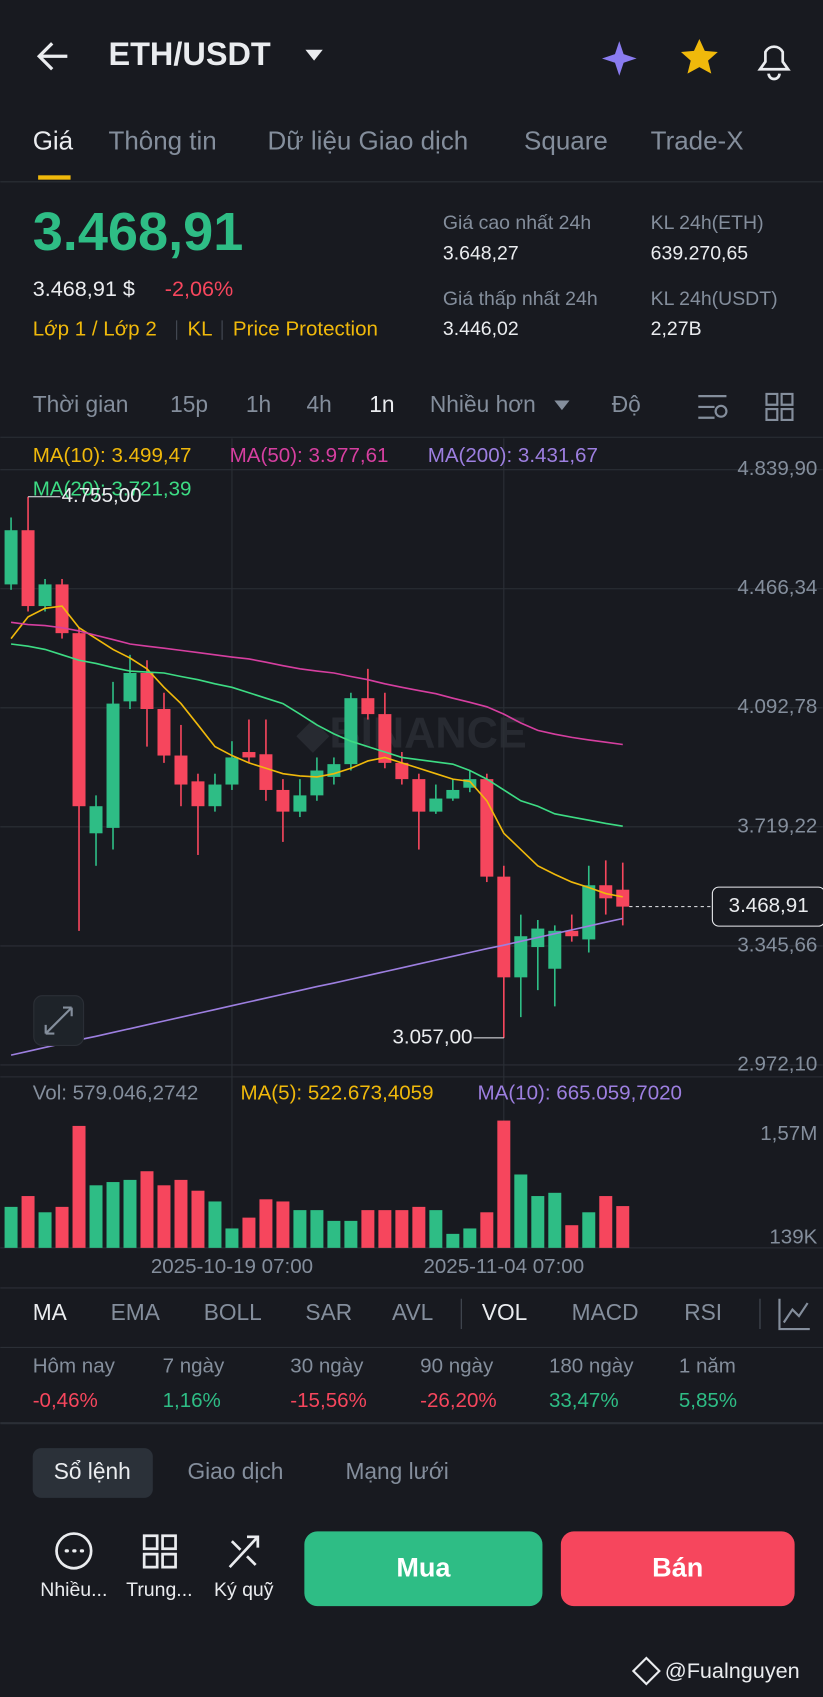 This screenshot has width=823, height=1697. What do you see at coordinates (699, 56) in the screenshot?
I see `favorite-icon` at bounding box center [699, 56].